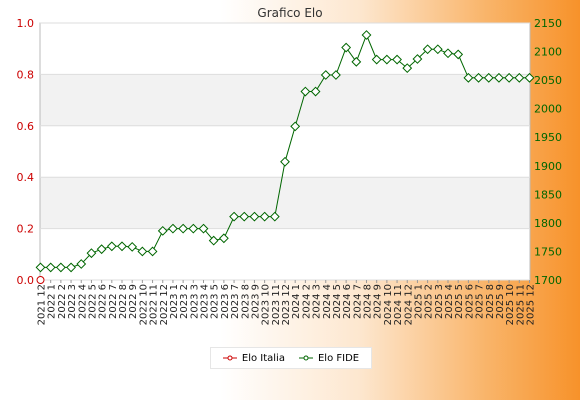 This screenshot has width=580, height=400. I want to click on right-tick-label: 1700, so click(548, 280).